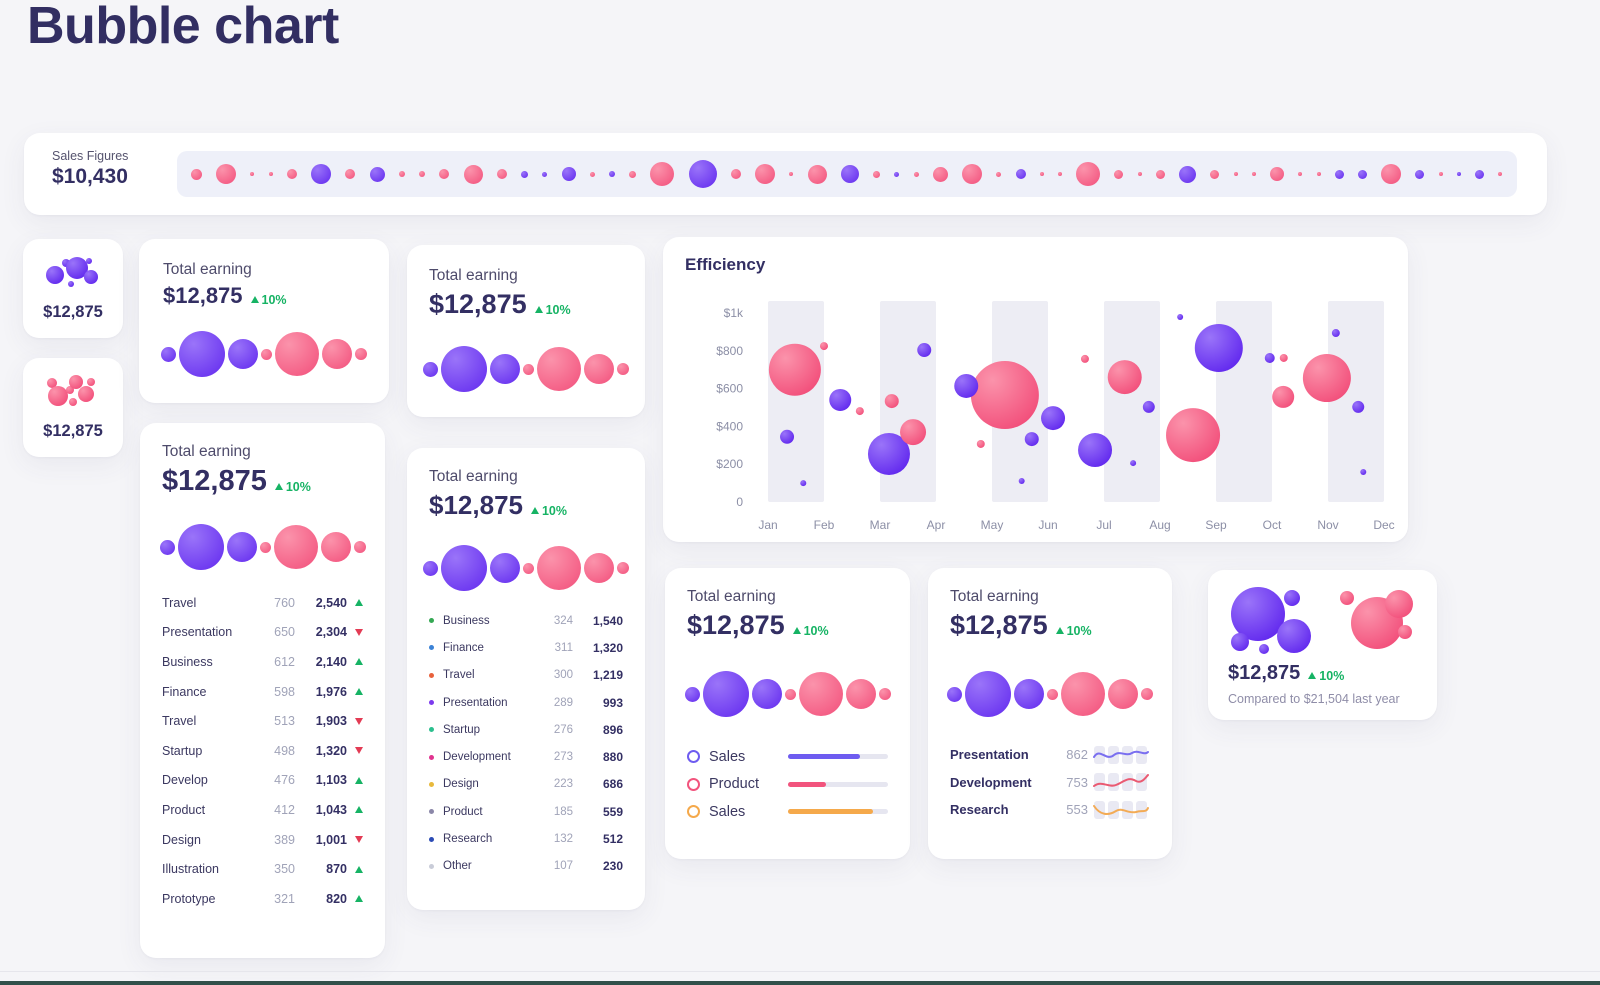 This screenshot has height=985, width=1600. What do you see at coordinates (298, 486) in the screenshot?
I see `delta-value: 10%` at bounding box center [298, 486].